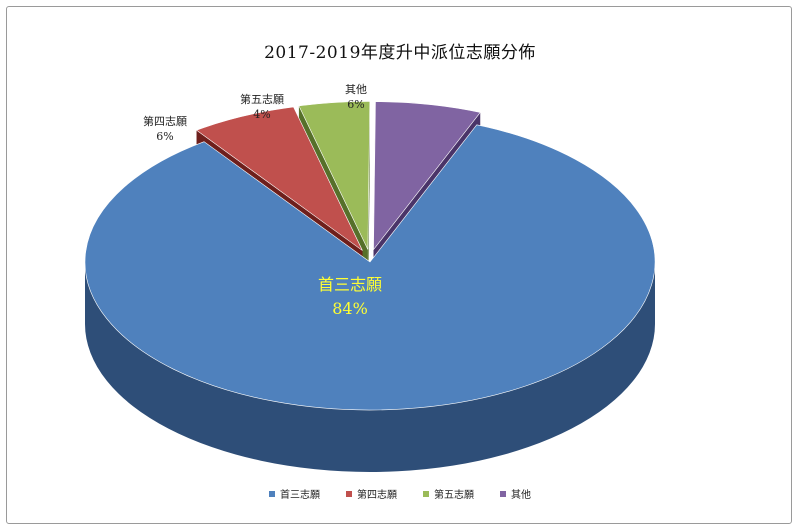  I want to click on legend-label: 第五志願, so click(454, 495).